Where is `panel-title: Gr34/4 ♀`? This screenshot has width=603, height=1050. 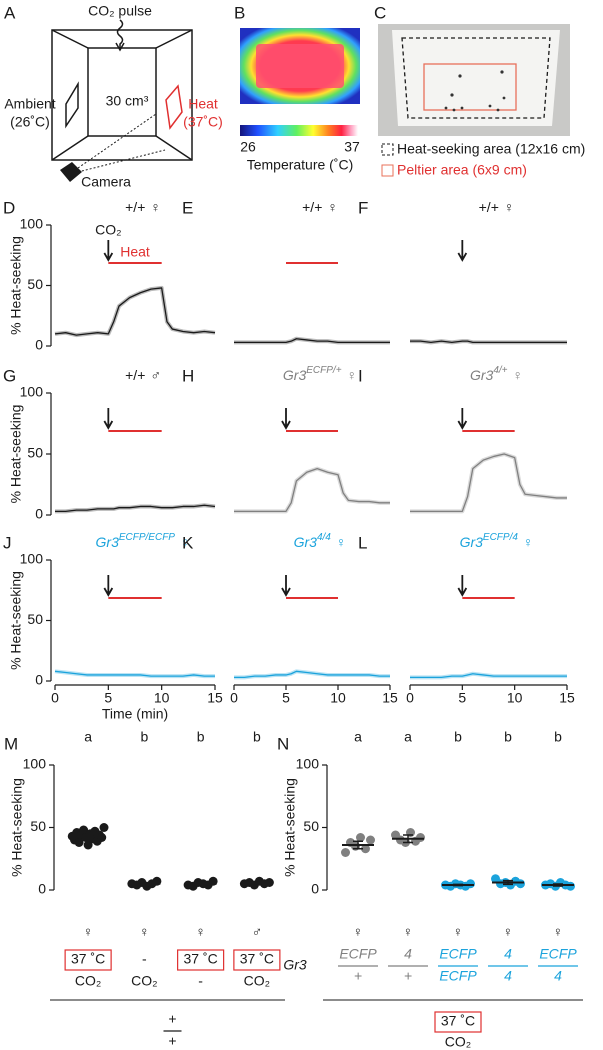 panel-title: Gr34/4 ♀ is located at coordinates (320, 541).